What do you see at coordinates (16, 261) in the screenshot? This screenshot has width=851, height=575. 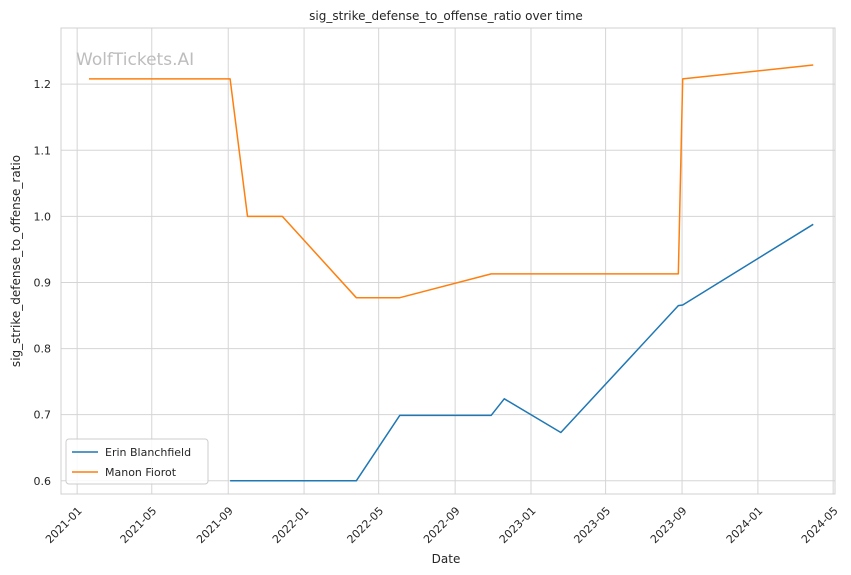 I see `y-axis-label: sig_strike_defense_to_offense_ratio` at bounding box center [16, 261].